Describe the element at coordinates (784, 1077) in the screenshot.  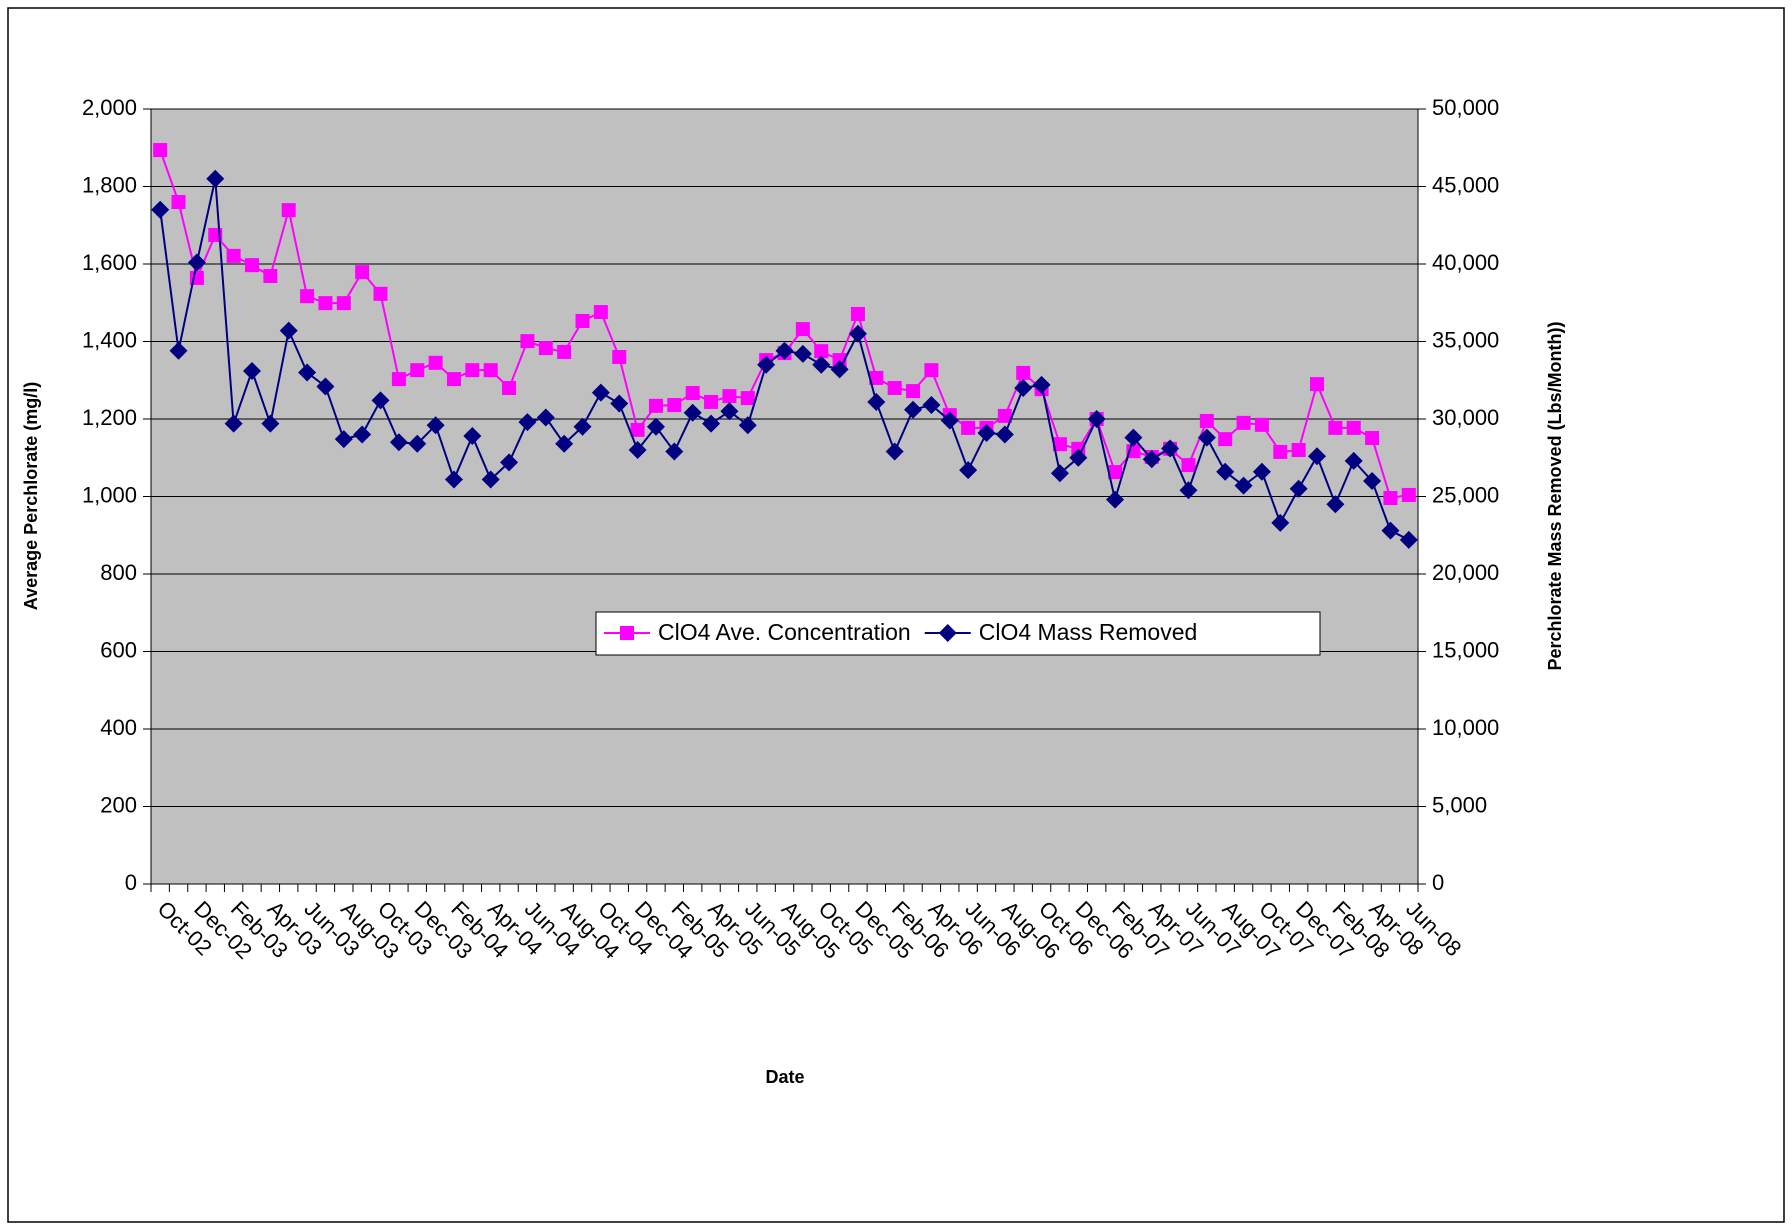
I see `x-axis-title: Date` at that location.